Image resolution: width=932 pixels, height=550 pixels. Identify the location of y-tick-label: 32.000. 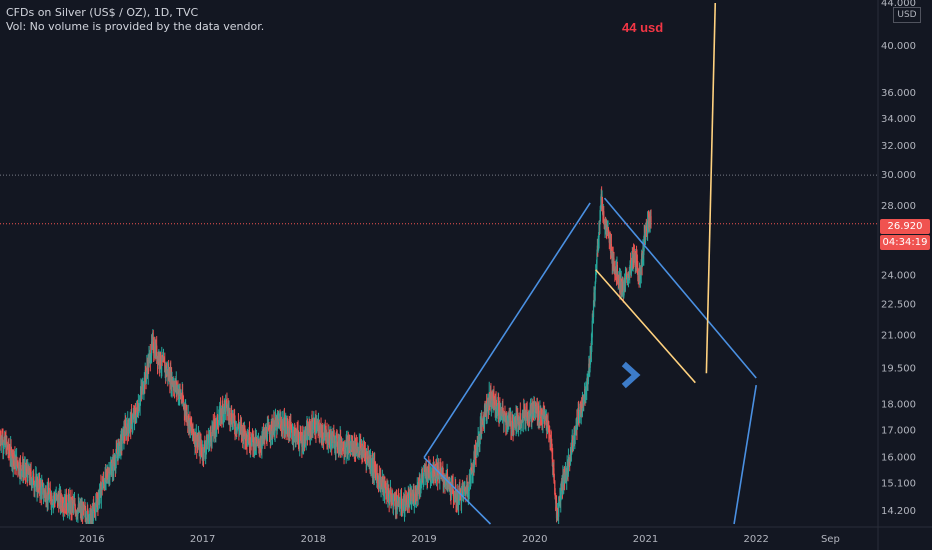
(898, 146).